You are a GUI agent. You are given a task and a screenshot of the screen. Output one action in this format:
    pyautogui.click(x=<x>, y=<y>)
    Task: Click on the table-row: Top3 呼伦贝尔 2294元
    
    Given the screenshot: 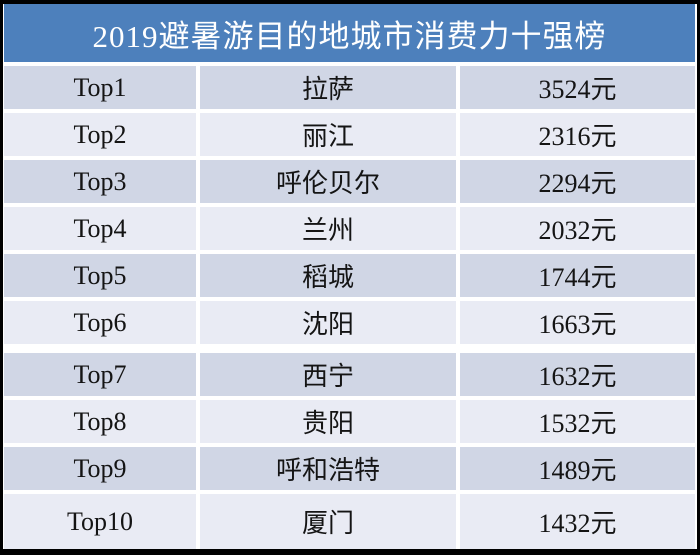 What is the action you would take?
    pyautogui.click(x=349, y=181)
    